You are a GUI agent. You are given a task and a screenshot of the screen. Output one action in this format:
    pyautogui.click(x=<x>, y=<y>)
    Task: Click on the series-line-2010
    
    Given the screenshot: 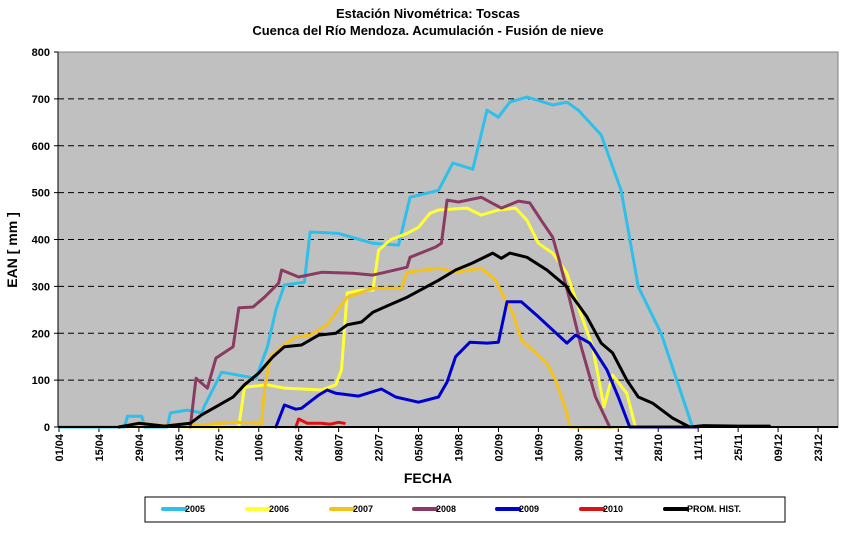 What is the action you would take?
    pyautogui.click(x=320, y=423)
    